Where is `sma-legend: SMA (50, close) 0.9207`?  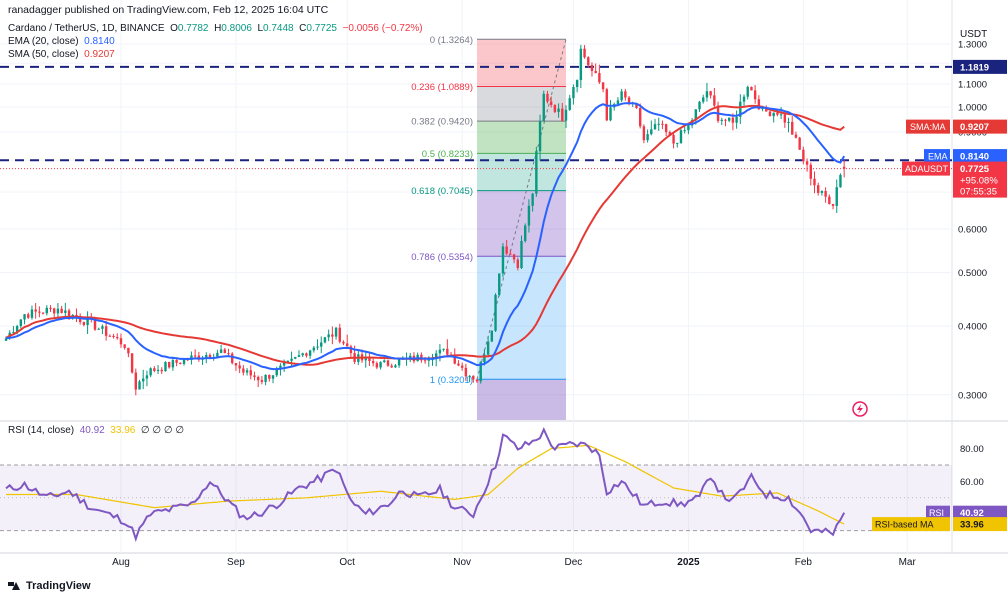
sma-legend: SMA (50, close) 0.9207 is located at coordinates (215, 54).